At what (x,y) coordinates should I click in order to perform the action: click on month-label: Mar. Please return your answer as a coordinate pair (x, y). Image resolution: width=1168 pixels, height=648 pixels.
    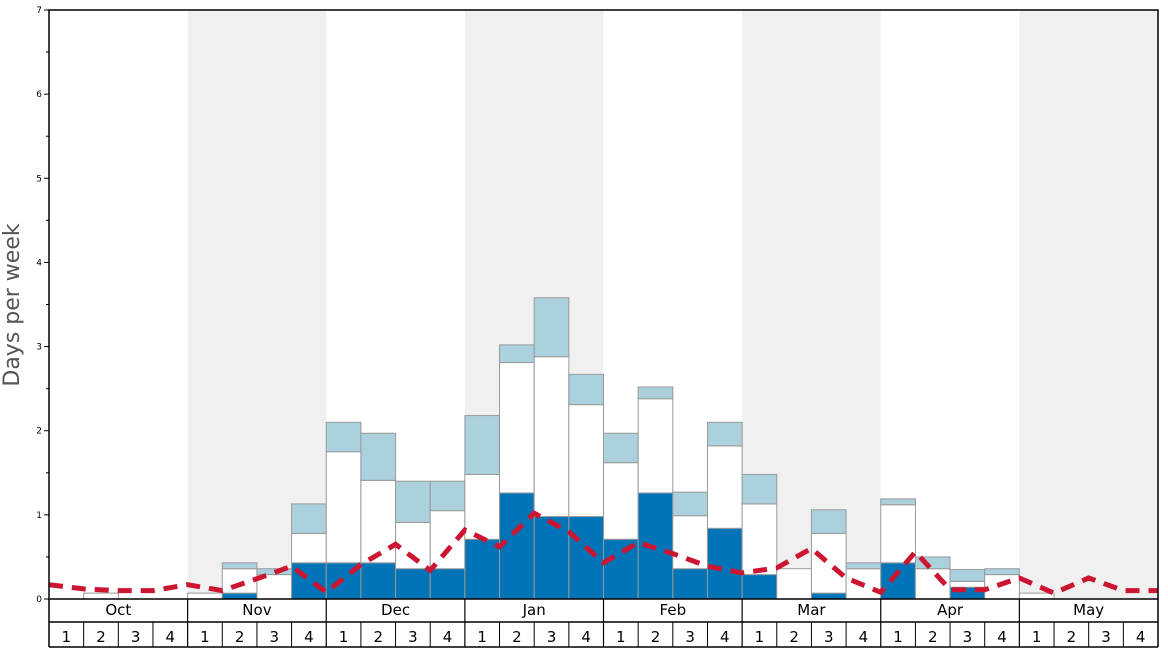
    Looking at the image, I should click on (811, 610).